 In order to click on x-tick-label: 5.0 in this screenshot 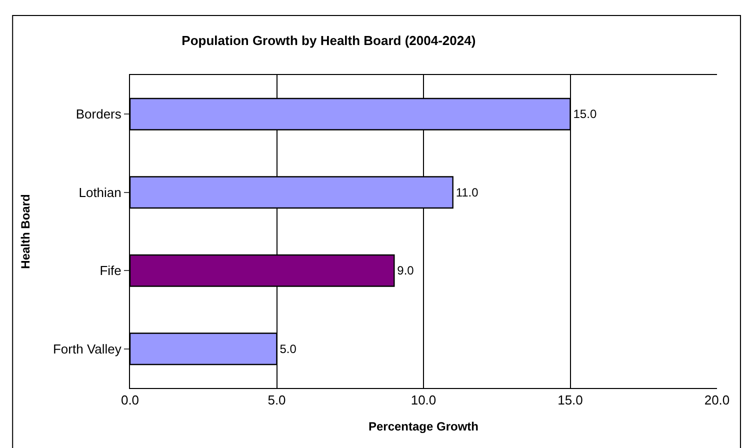, I will do `click(277, 400)`.